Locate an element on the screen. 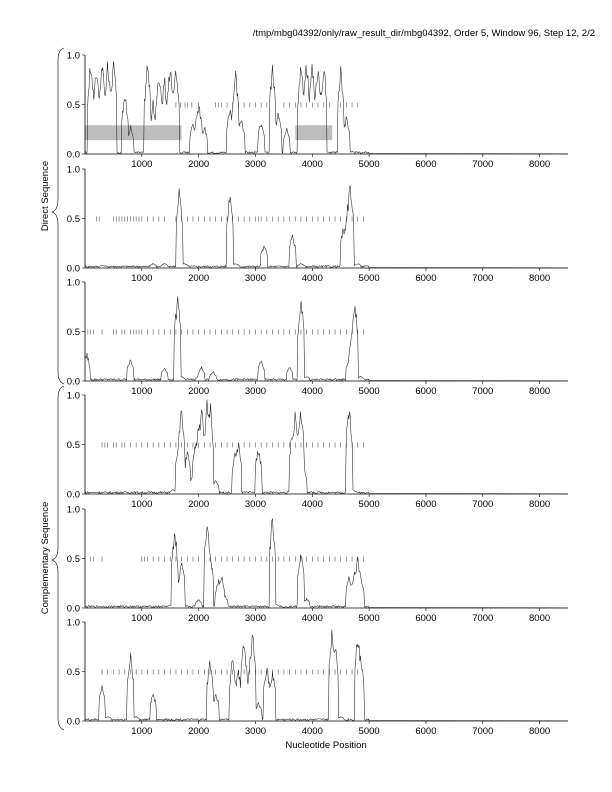 This screenshot has height=792, width=612. complementary-sequence-brace is located at coordinates (58, 558).